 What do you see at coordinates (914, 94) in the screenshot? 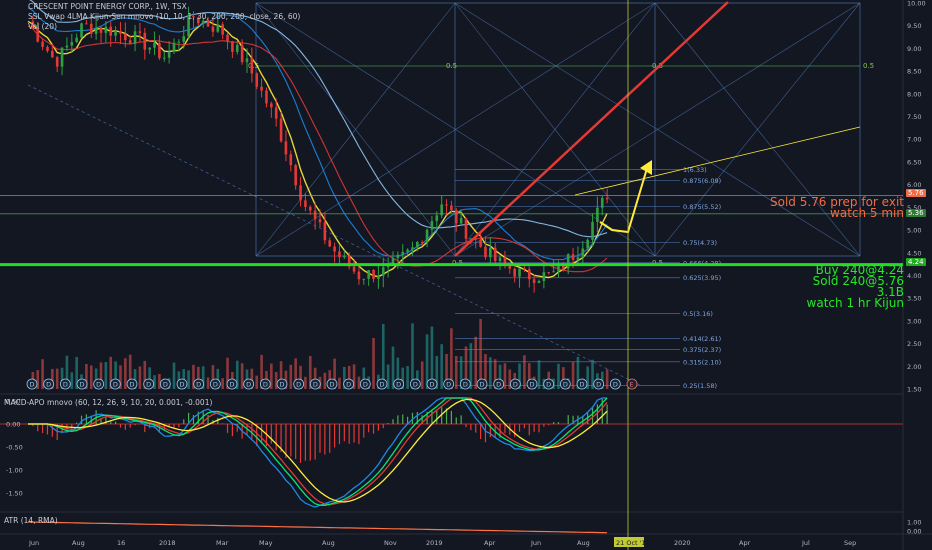
I see `price-axis-label: 8.00` at bounding box center [914, 94].